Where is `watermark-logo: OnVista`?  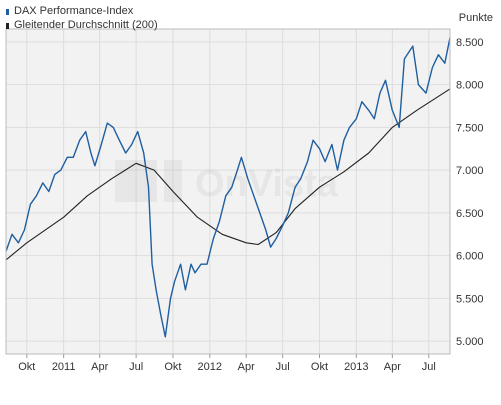
watermark-logo: OnVista is located at coordinates (227, 182).